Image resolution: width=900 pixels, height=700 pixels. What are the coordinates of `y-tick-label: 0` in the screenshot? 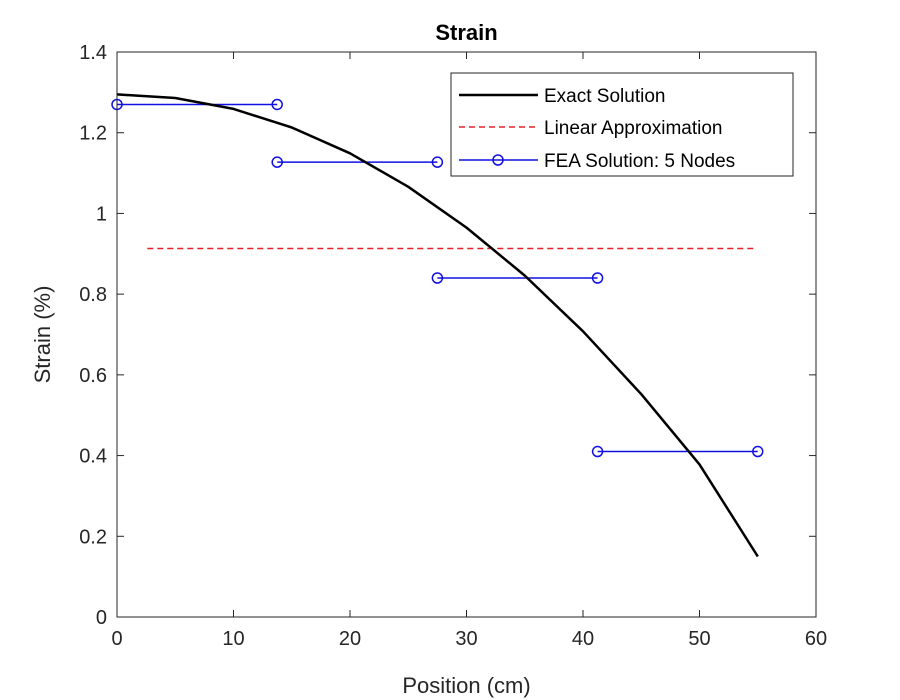 It's located at (101, 618).